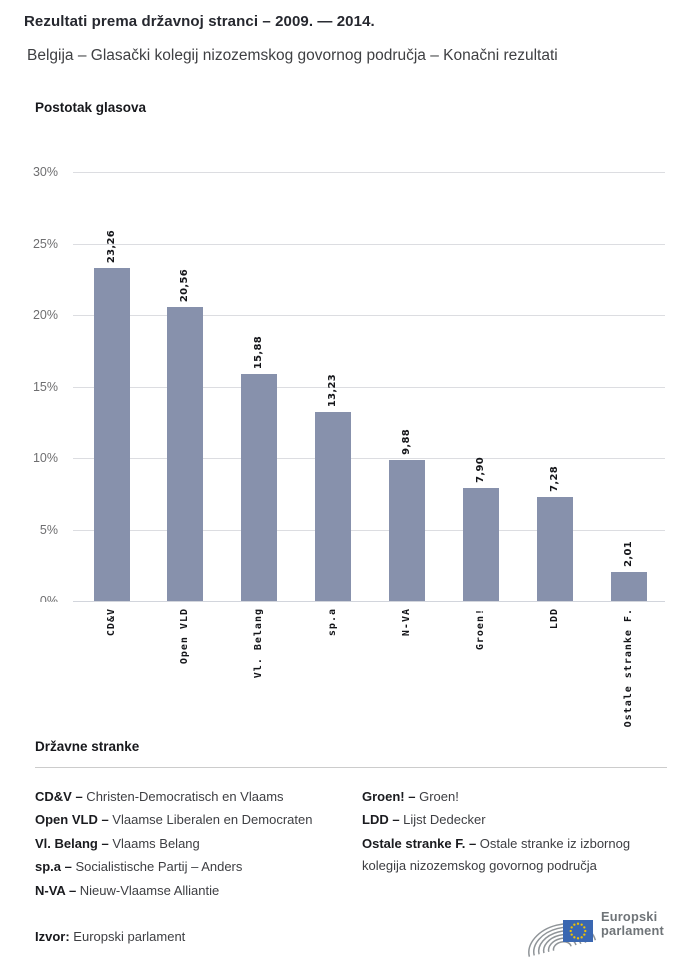 The width and height of the screenshot is (700, 964). What do you see at coordinates (554, 619) in the screenshot?
I see `x-axis-label: LDD` at bounding box center [554, 619].